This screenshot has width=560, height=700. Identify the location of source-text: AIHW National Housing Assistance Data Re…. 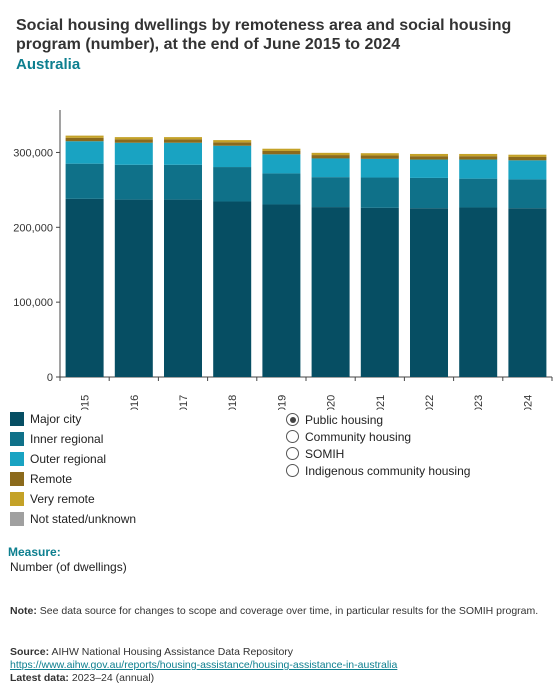
(172, 652).